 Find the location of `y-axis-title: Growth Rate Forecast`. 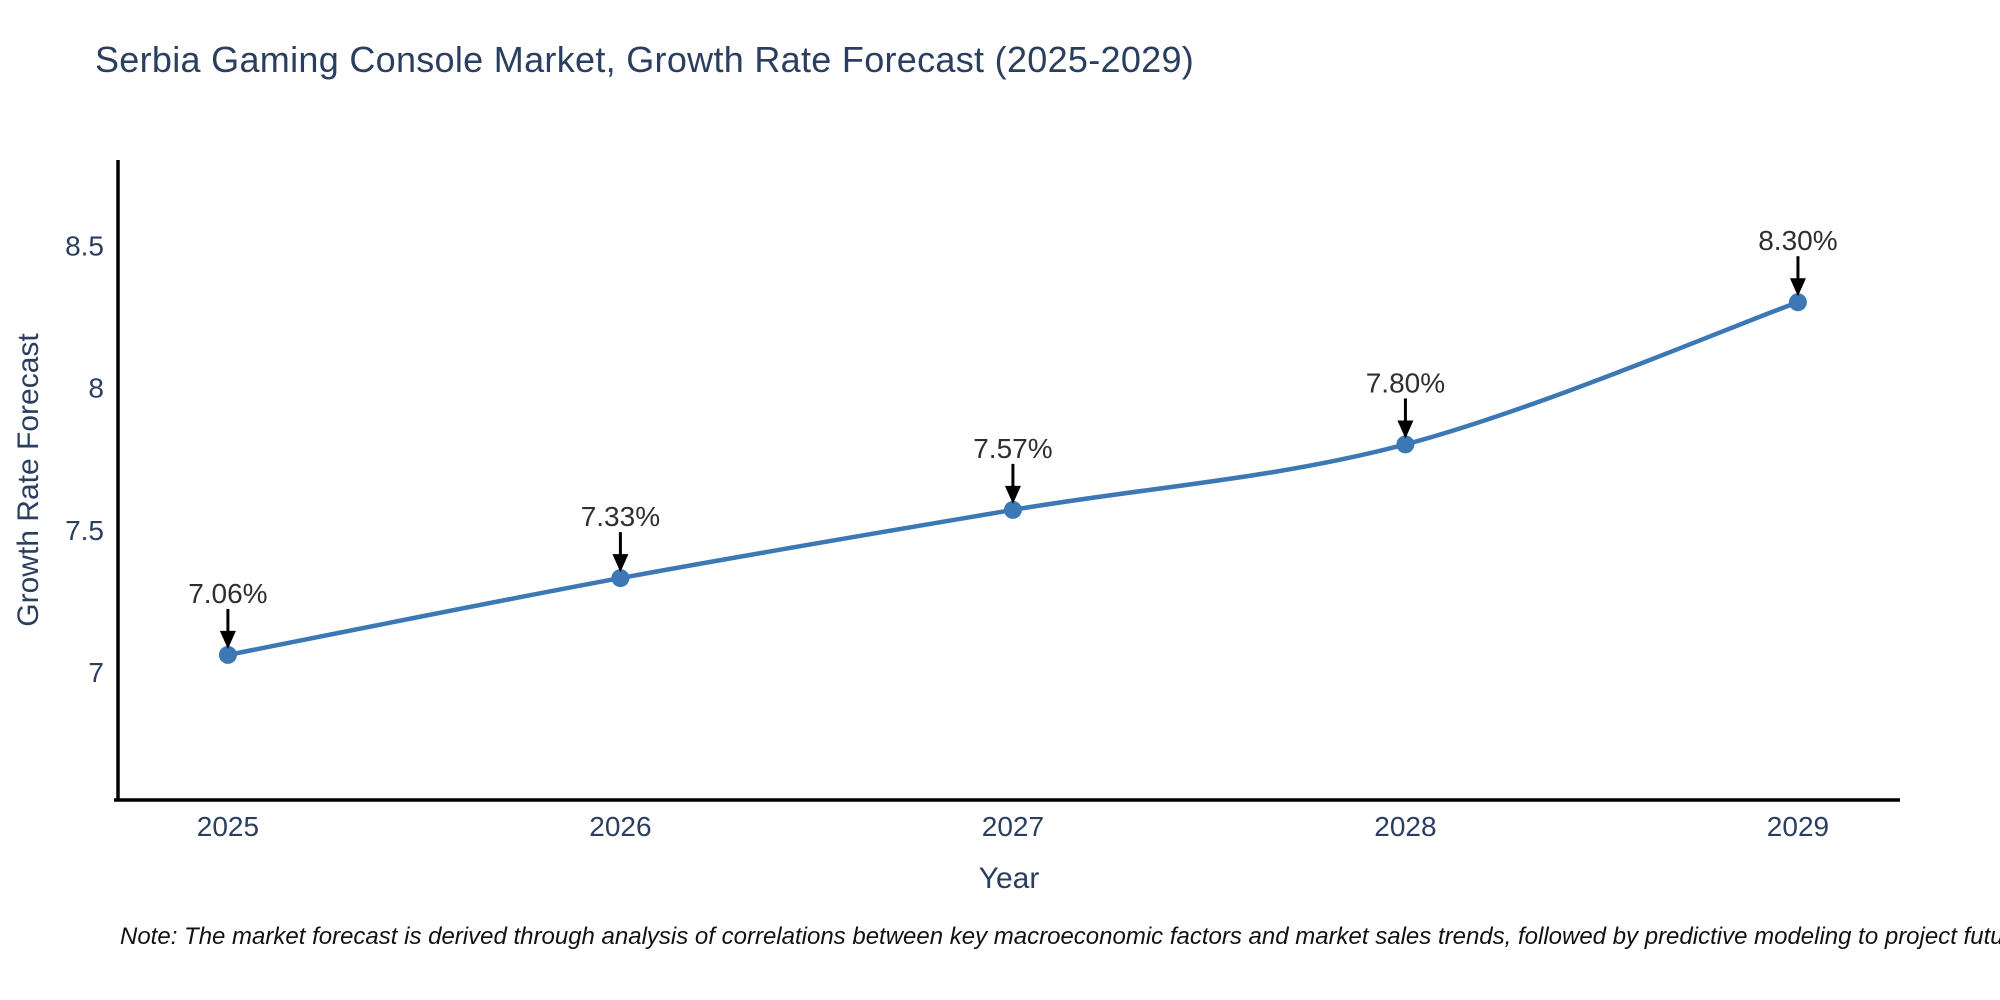

y-axis-title: Growth Rate Forecast is located at coordinates (28, 480).